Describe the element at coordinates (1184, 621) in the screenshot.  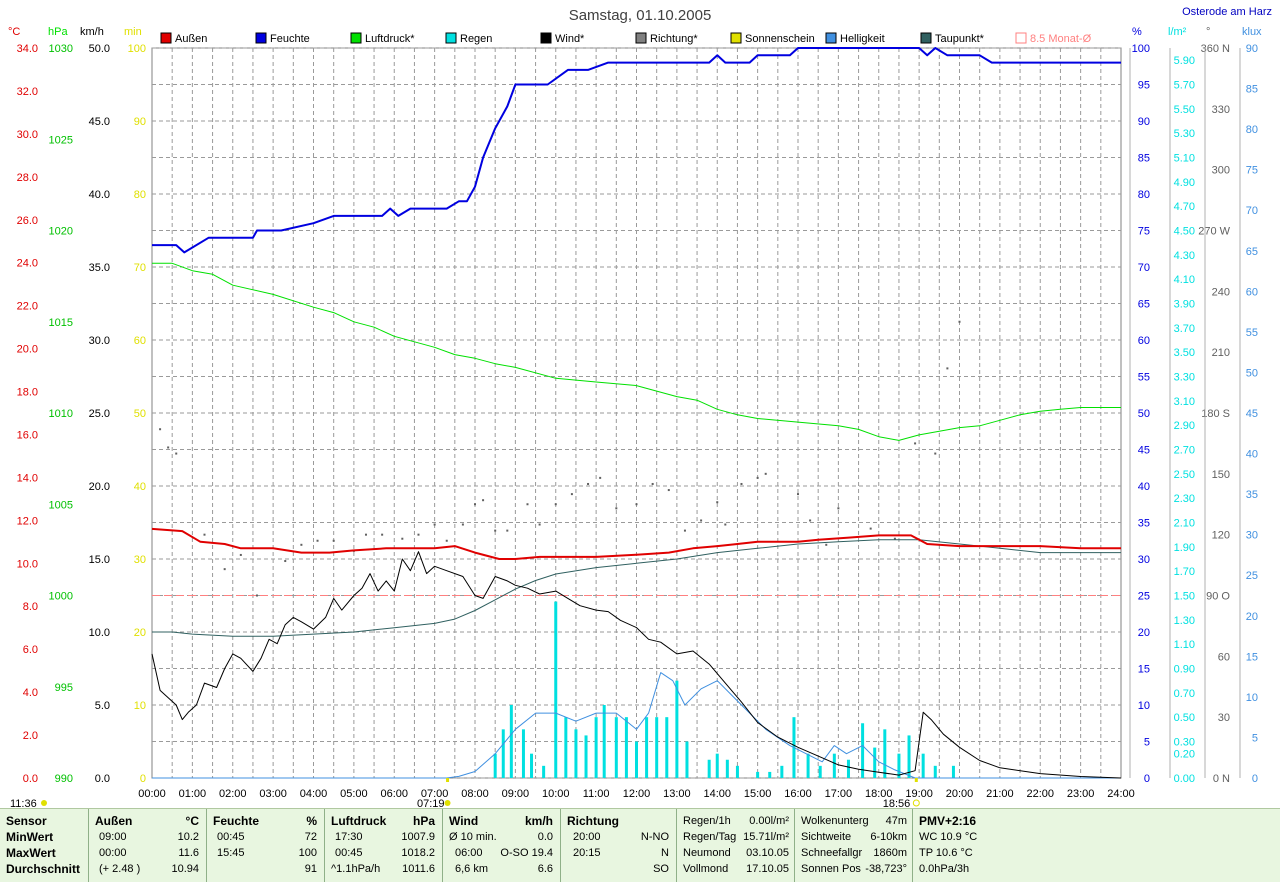
I see `y-tick-label-right: 1.30` at that location.